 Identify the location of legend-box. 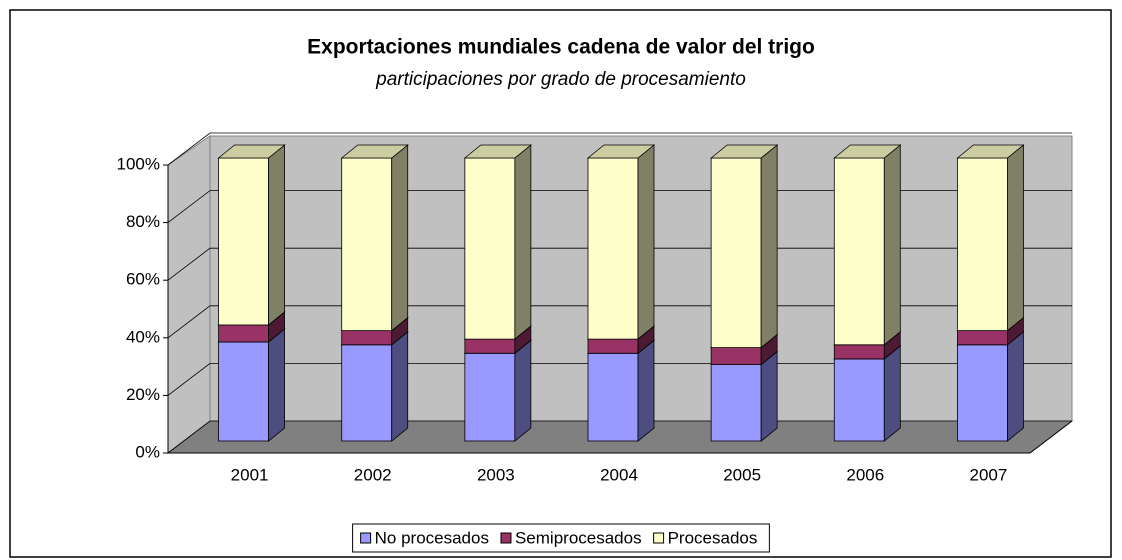
(561, 538).